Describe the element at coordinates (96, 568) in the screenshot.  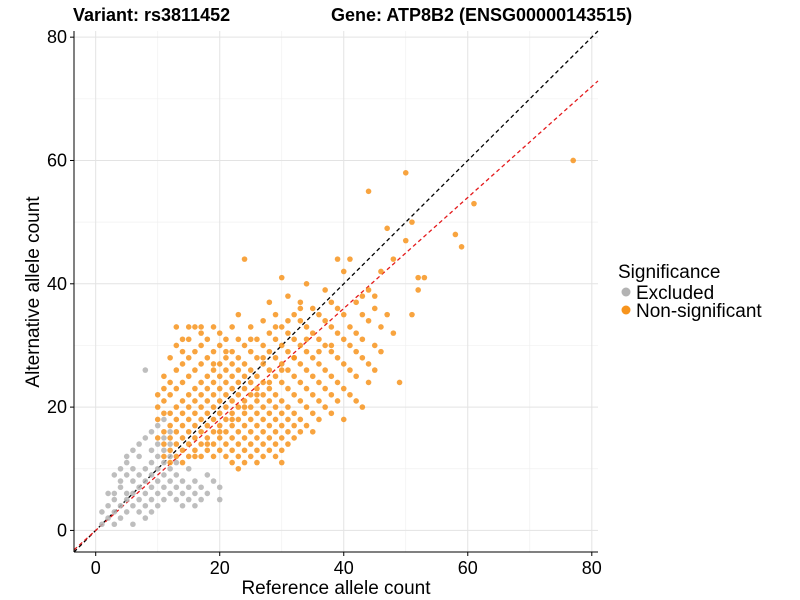
I see `x-tick-label: 0` at that location.